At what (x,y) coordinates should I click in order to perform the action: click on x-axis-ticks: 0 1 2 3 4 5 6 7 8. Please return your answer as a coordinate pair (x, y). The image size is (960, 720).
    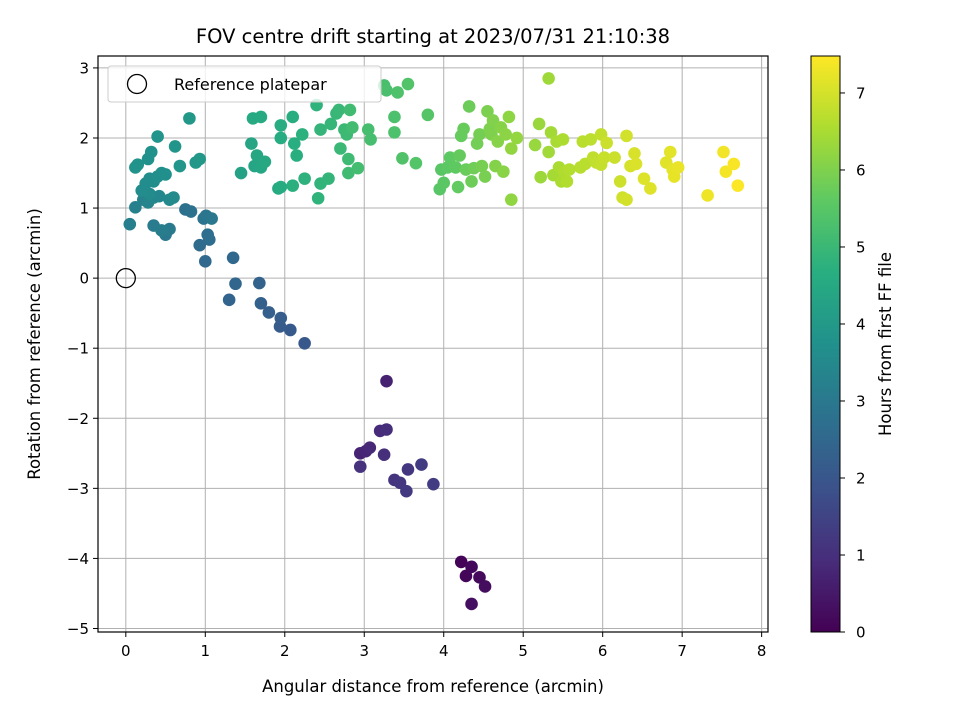
    Looking at the image, I should click on (443, 646).